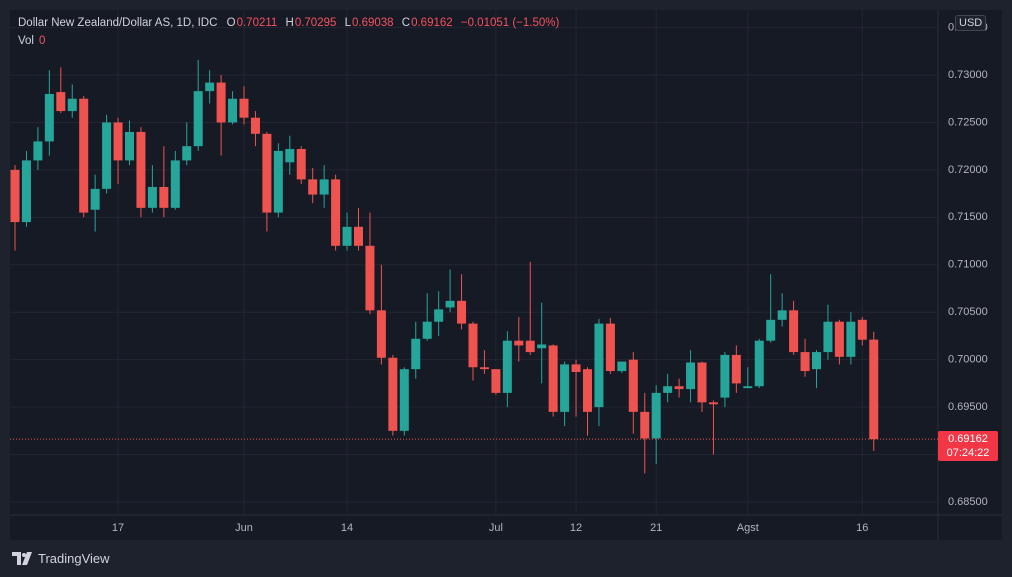  I want to click on volume-legend: Vol 0, so click(34, 41).